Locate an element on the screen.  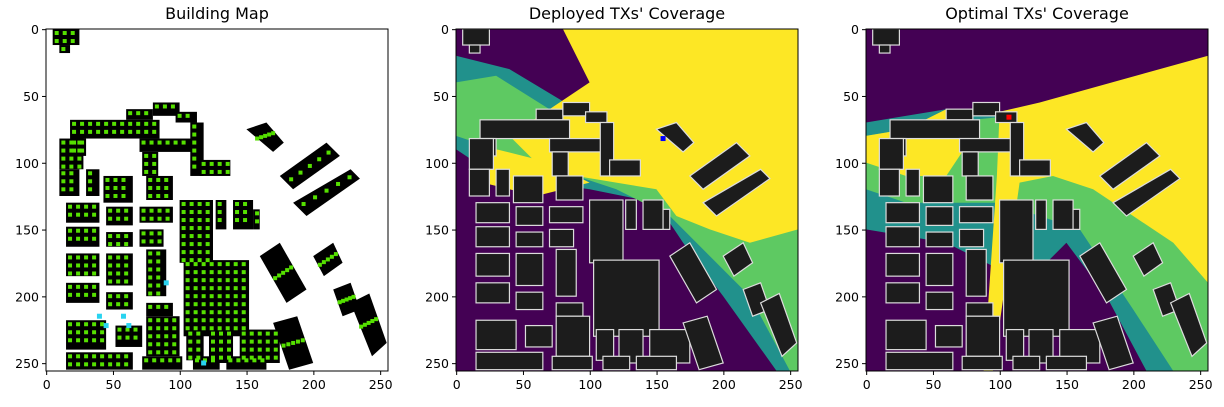
x-tick-label: 100 is located at coordinates (180, 384).